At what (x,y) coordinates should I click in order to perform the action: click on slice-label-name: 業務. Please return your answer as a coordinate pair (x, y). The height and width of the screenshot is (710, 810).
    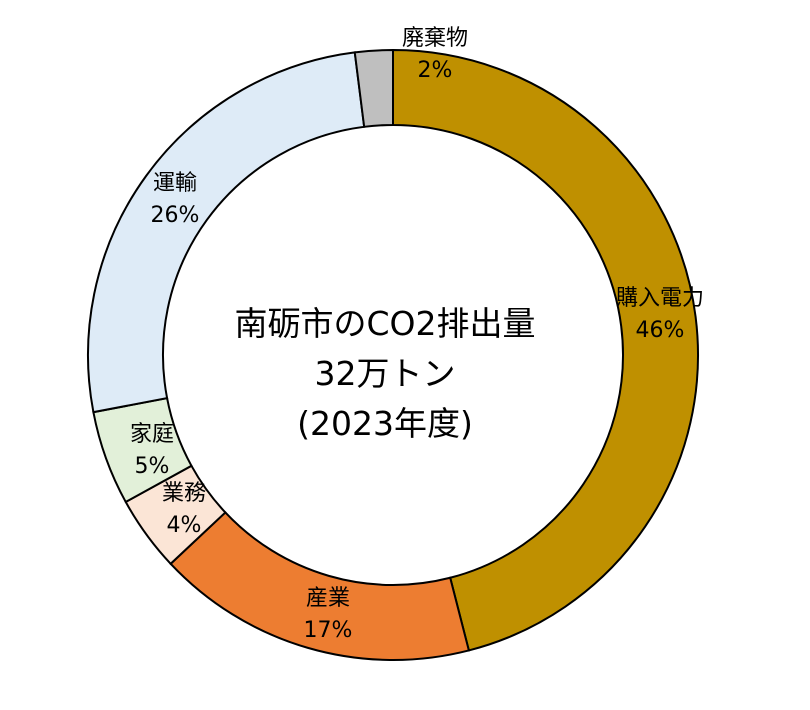
    Looking at the image, I should click on (184, 493).